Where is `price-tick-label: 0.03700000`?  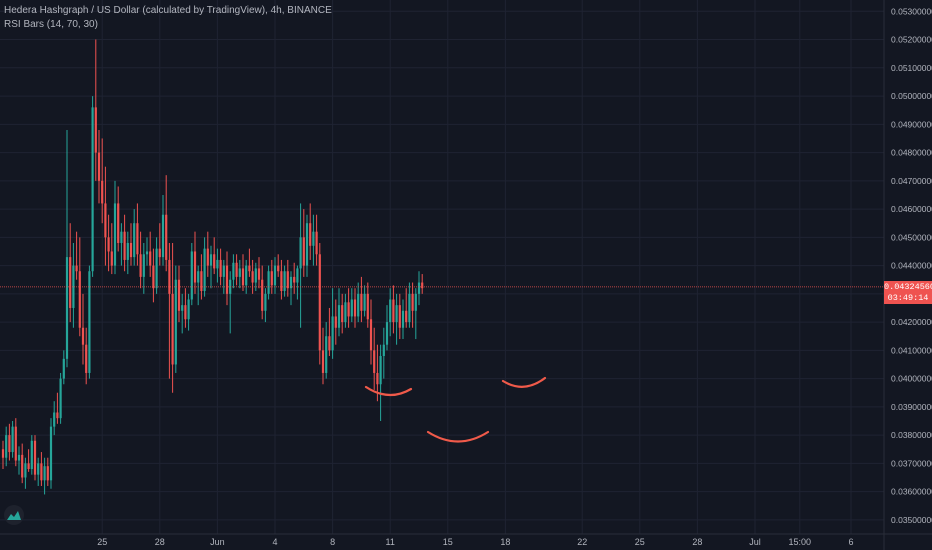 price-tick-label: 0.03700000 is located at coordinates (911, 463).